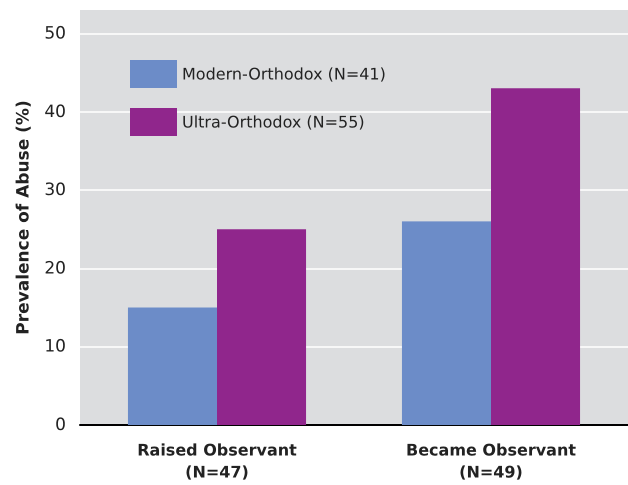  Describe the element at coordinates (273, 122) in the screenshot. I see `legend-label: Ultra-Orthodox (N=55)` at that location.